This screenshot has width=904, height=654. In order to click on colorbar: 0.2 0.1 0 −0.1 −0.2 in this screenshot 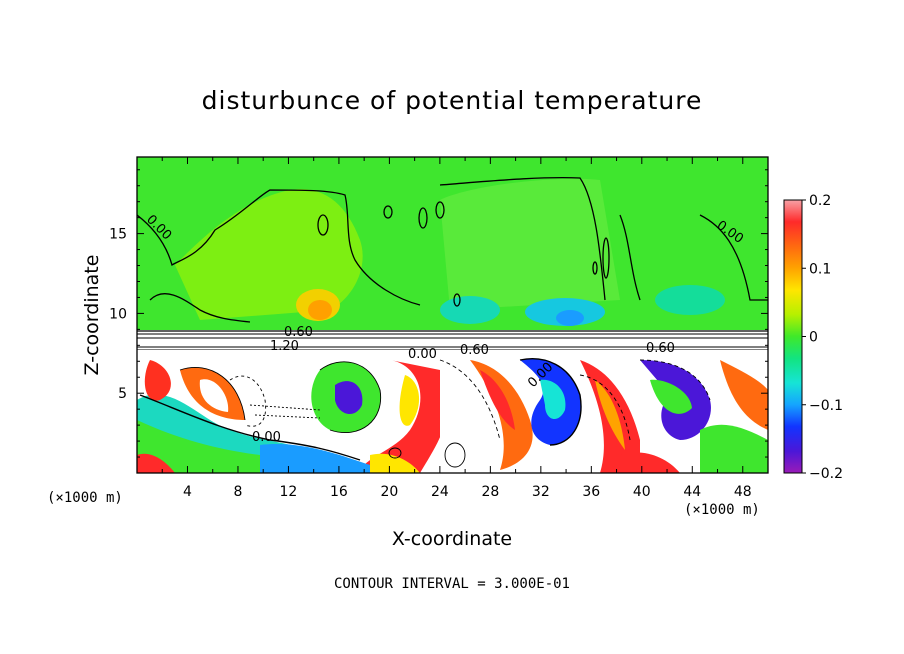, I will do `click(813, 337)`.